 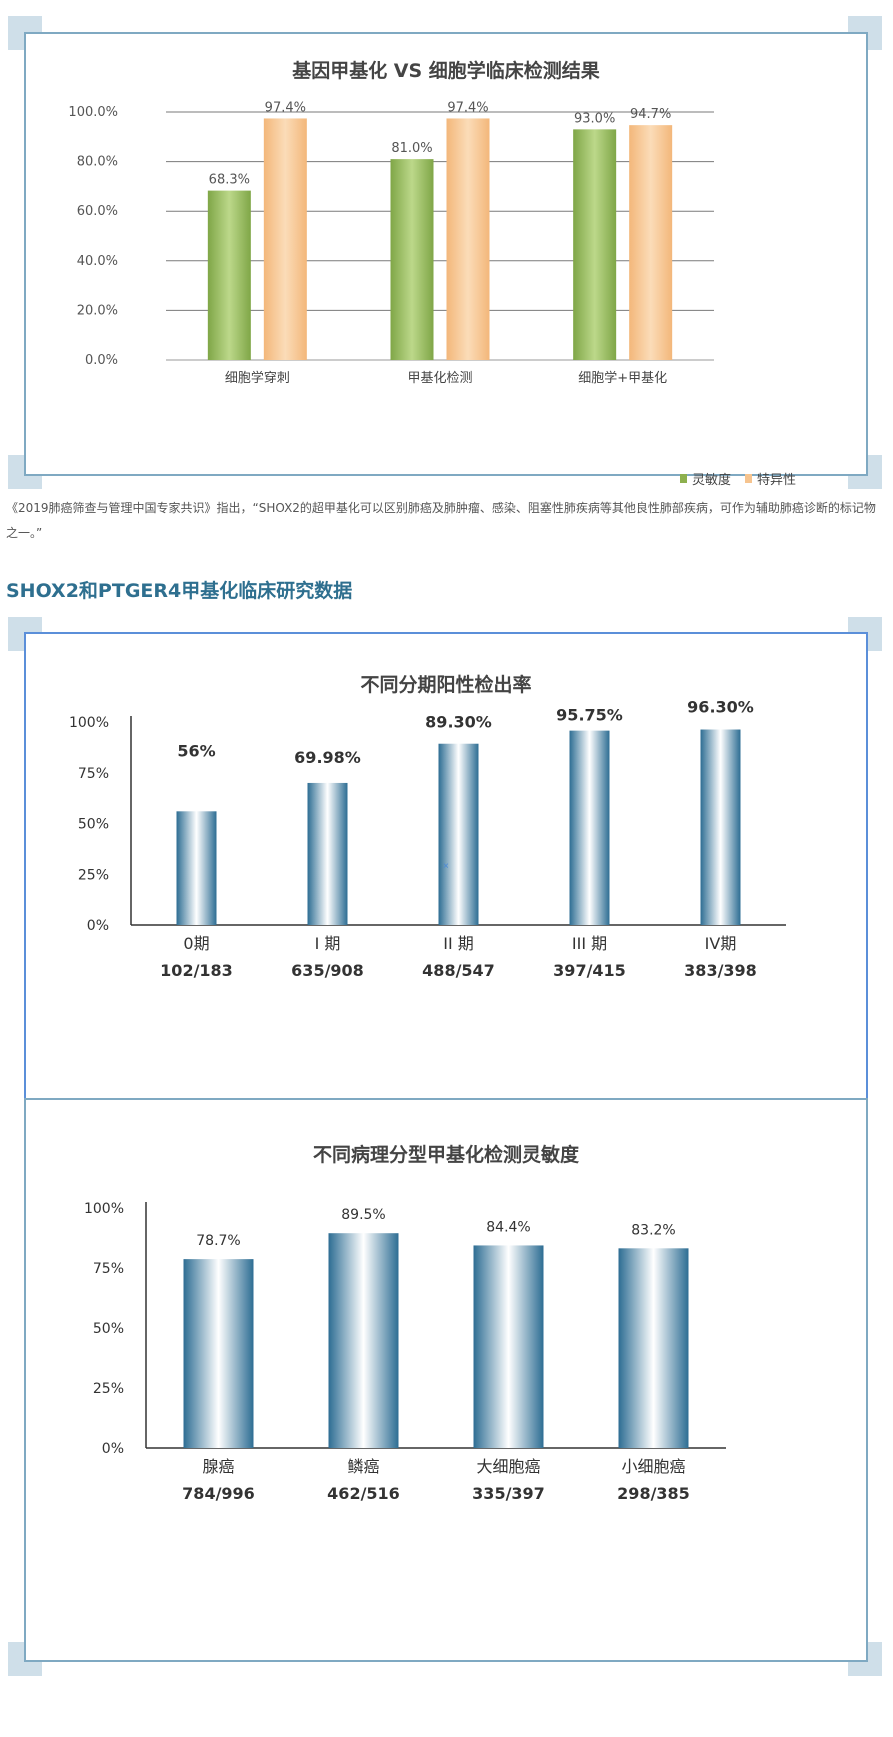 What do you see at coordinates (721, 943) in the screenshot?
I see `x-tick-label: IV期` at bounding box center [721, 943].